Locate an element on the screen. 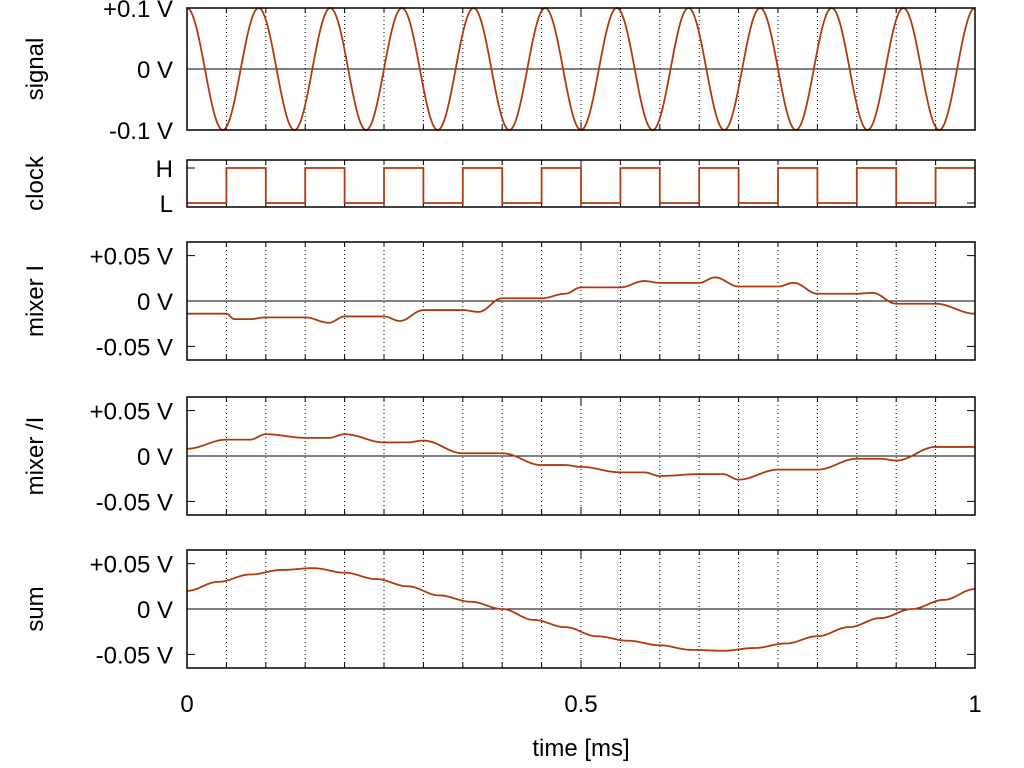  x-tick-label: 1 is located at coordinates (974, 704).